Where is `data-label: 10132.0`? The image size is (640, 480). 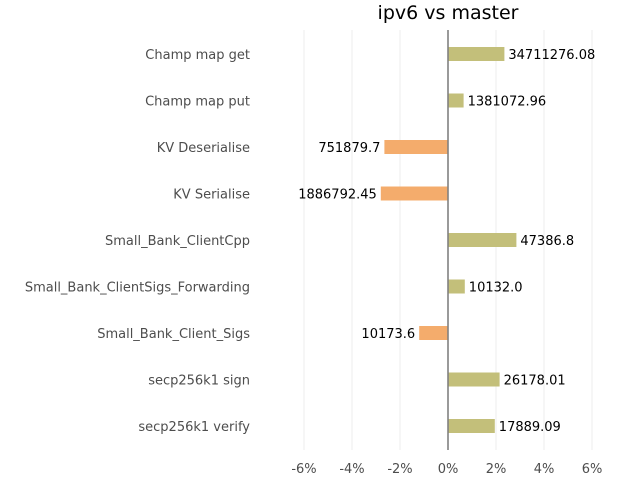
data-label: 10132.0 is located at coordinates (496, 288).